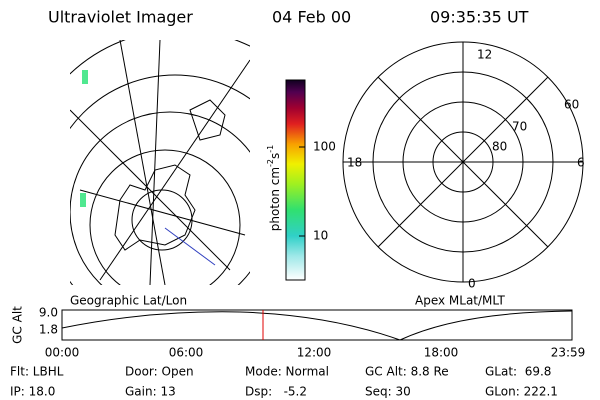 Image resolution: width=600 pixels, height=400 pixels. Describe the element at coordinates (186, 353) in the screenshot. I see `time-tick: 06:00` at that location.